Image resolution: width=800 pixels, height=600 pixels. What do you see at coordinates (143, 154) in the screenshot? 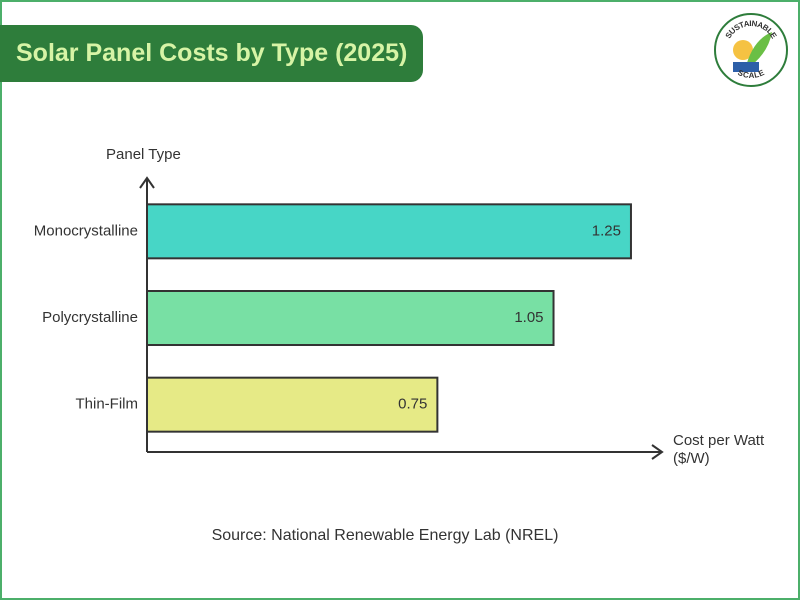
I see `y-axis-label: Panel Type` at bounding box center [143, 154].